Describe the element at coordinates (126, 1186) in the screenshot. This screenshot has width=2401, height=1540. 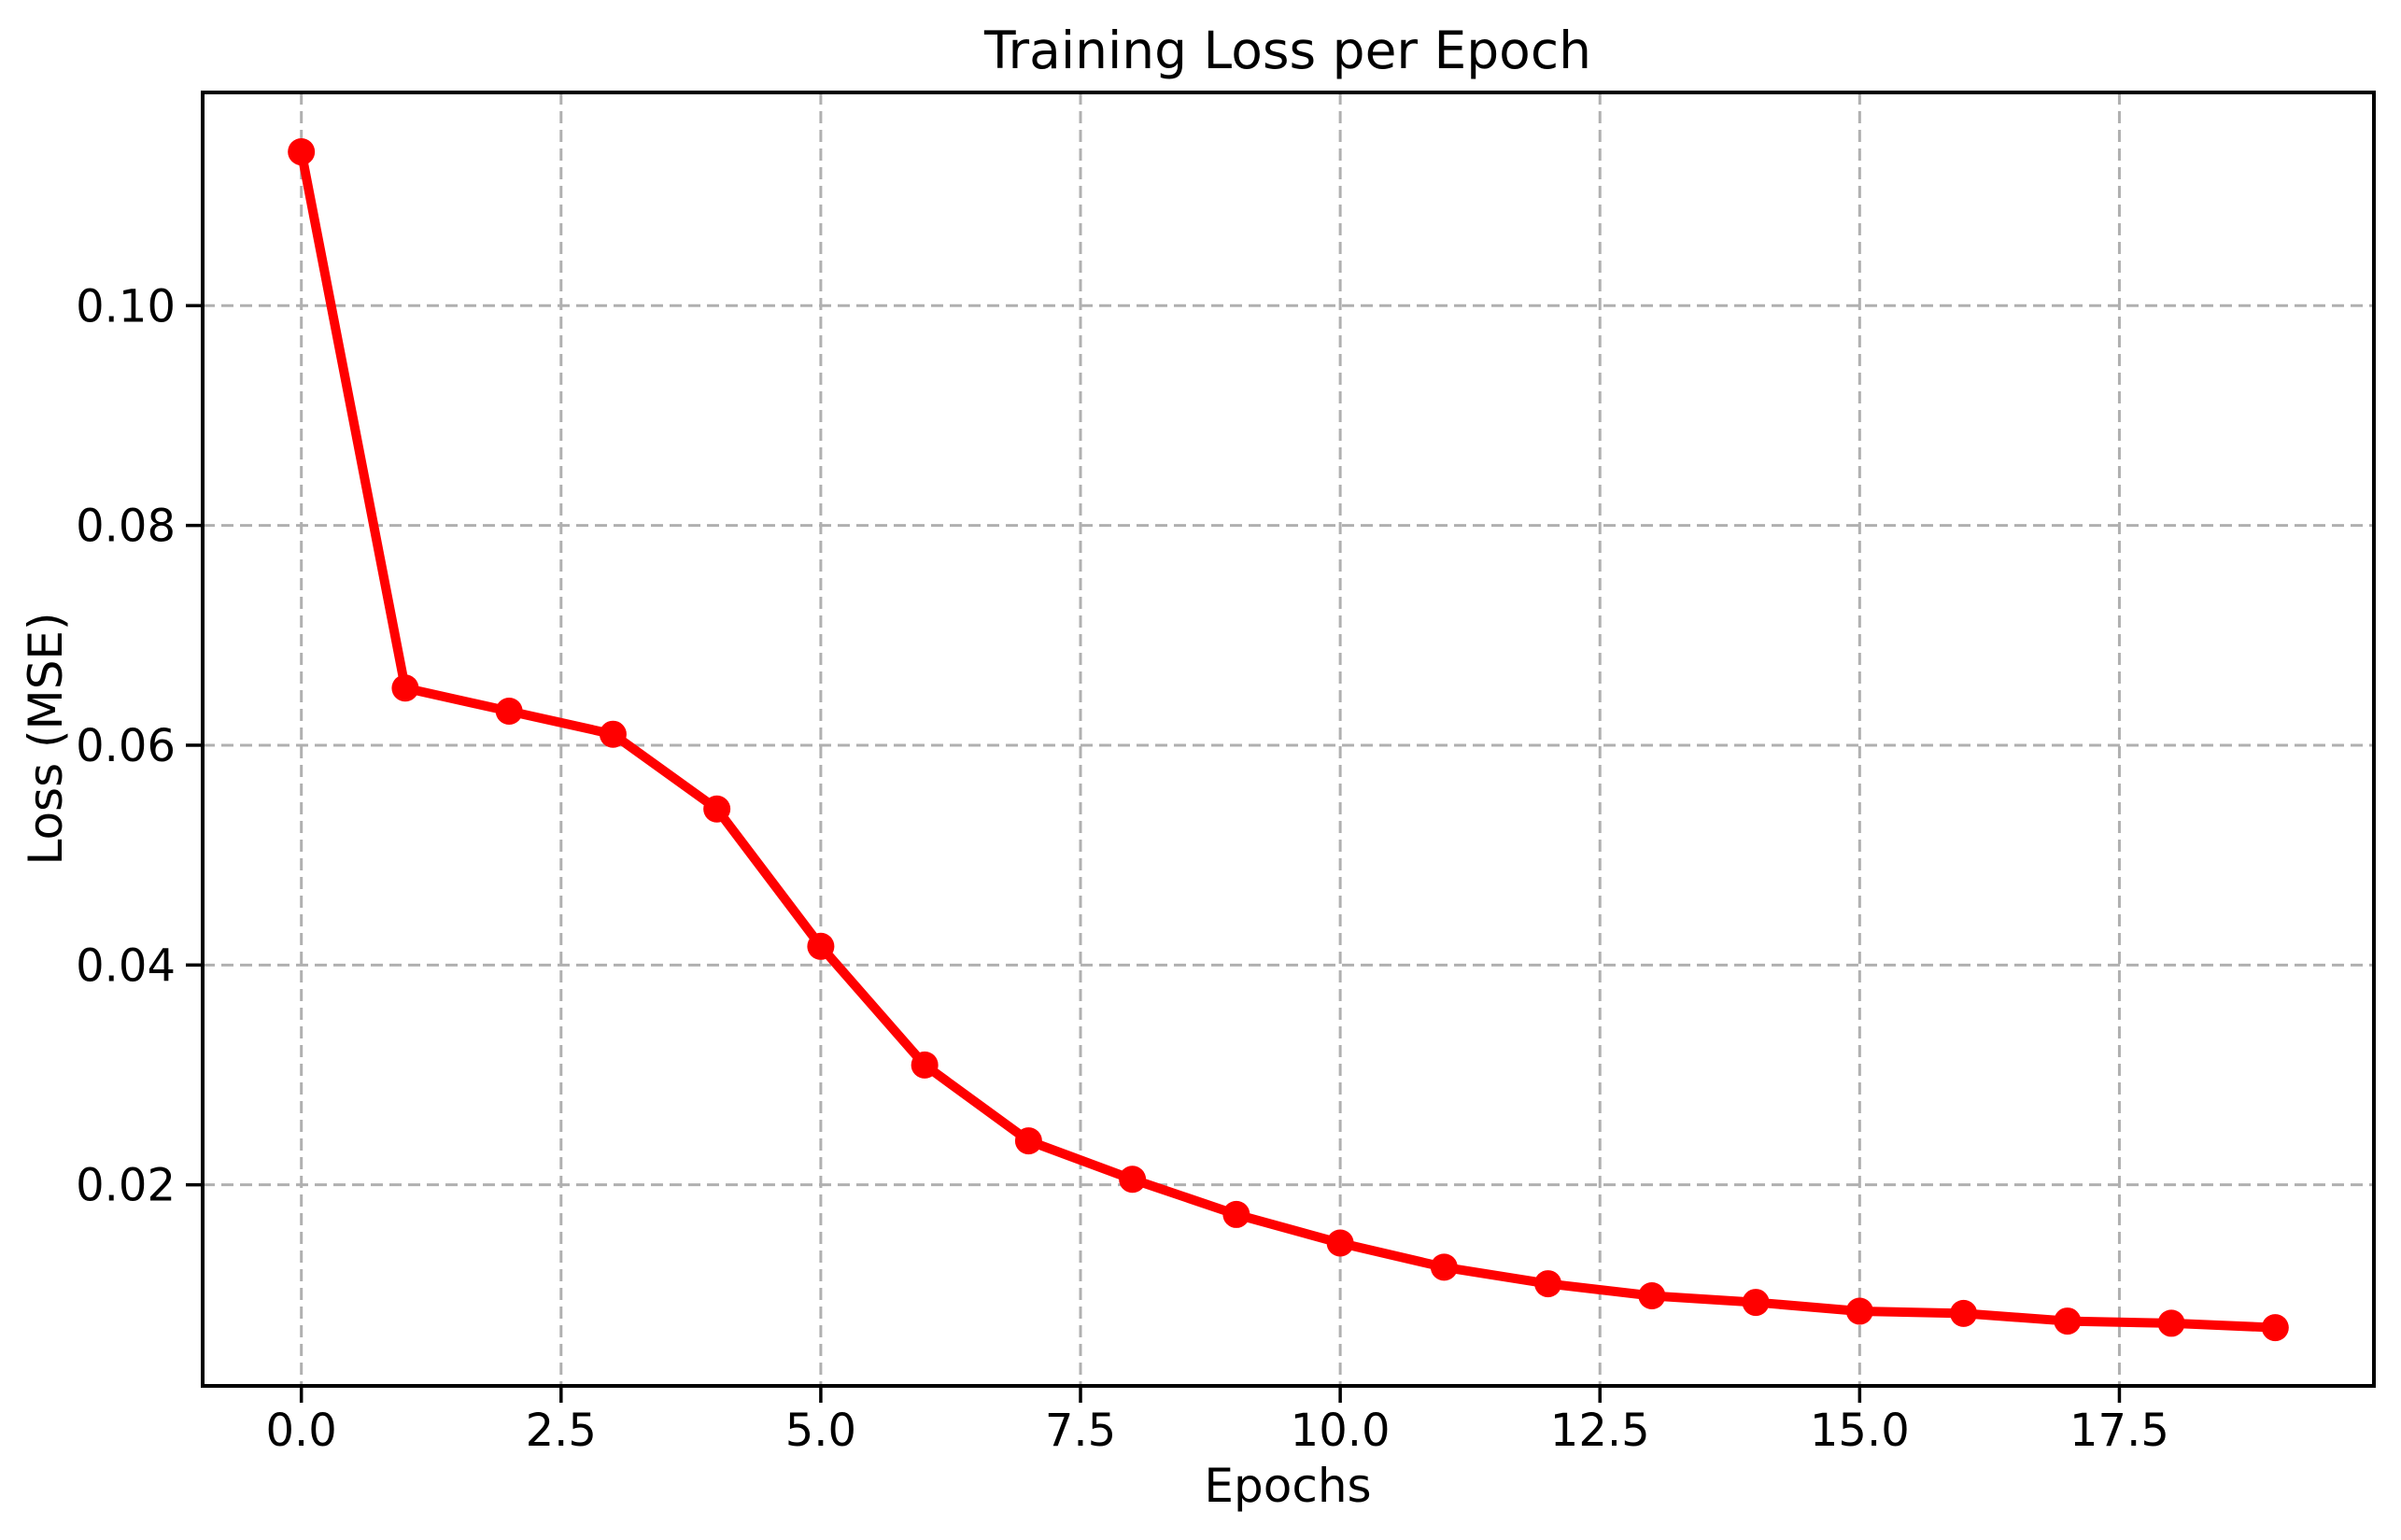
I see `y-tick-label: 0.02` at that location.